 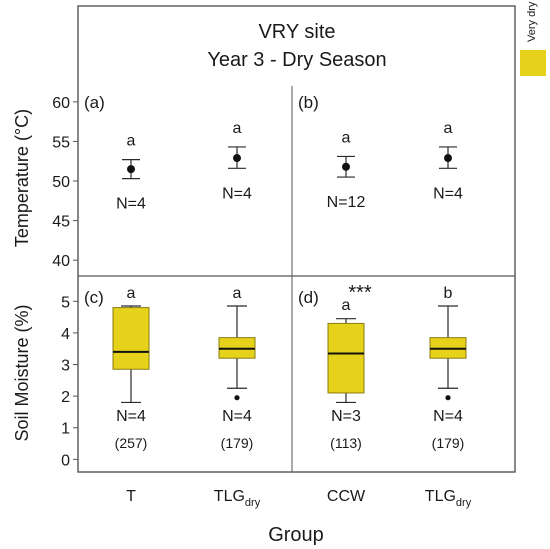 What do you see at coordinates (65, 302) in the screenshot?
I see `y-tick-label-soil-moisture: 5` at bounding box center [65, 302].